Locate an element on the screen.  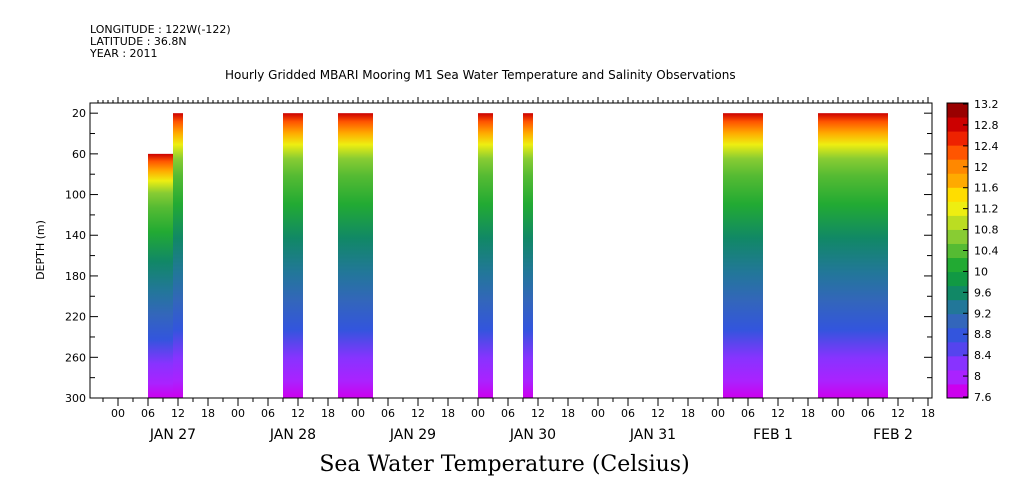
colorbar-label: 8.4 is located at coordinates (983, 355).